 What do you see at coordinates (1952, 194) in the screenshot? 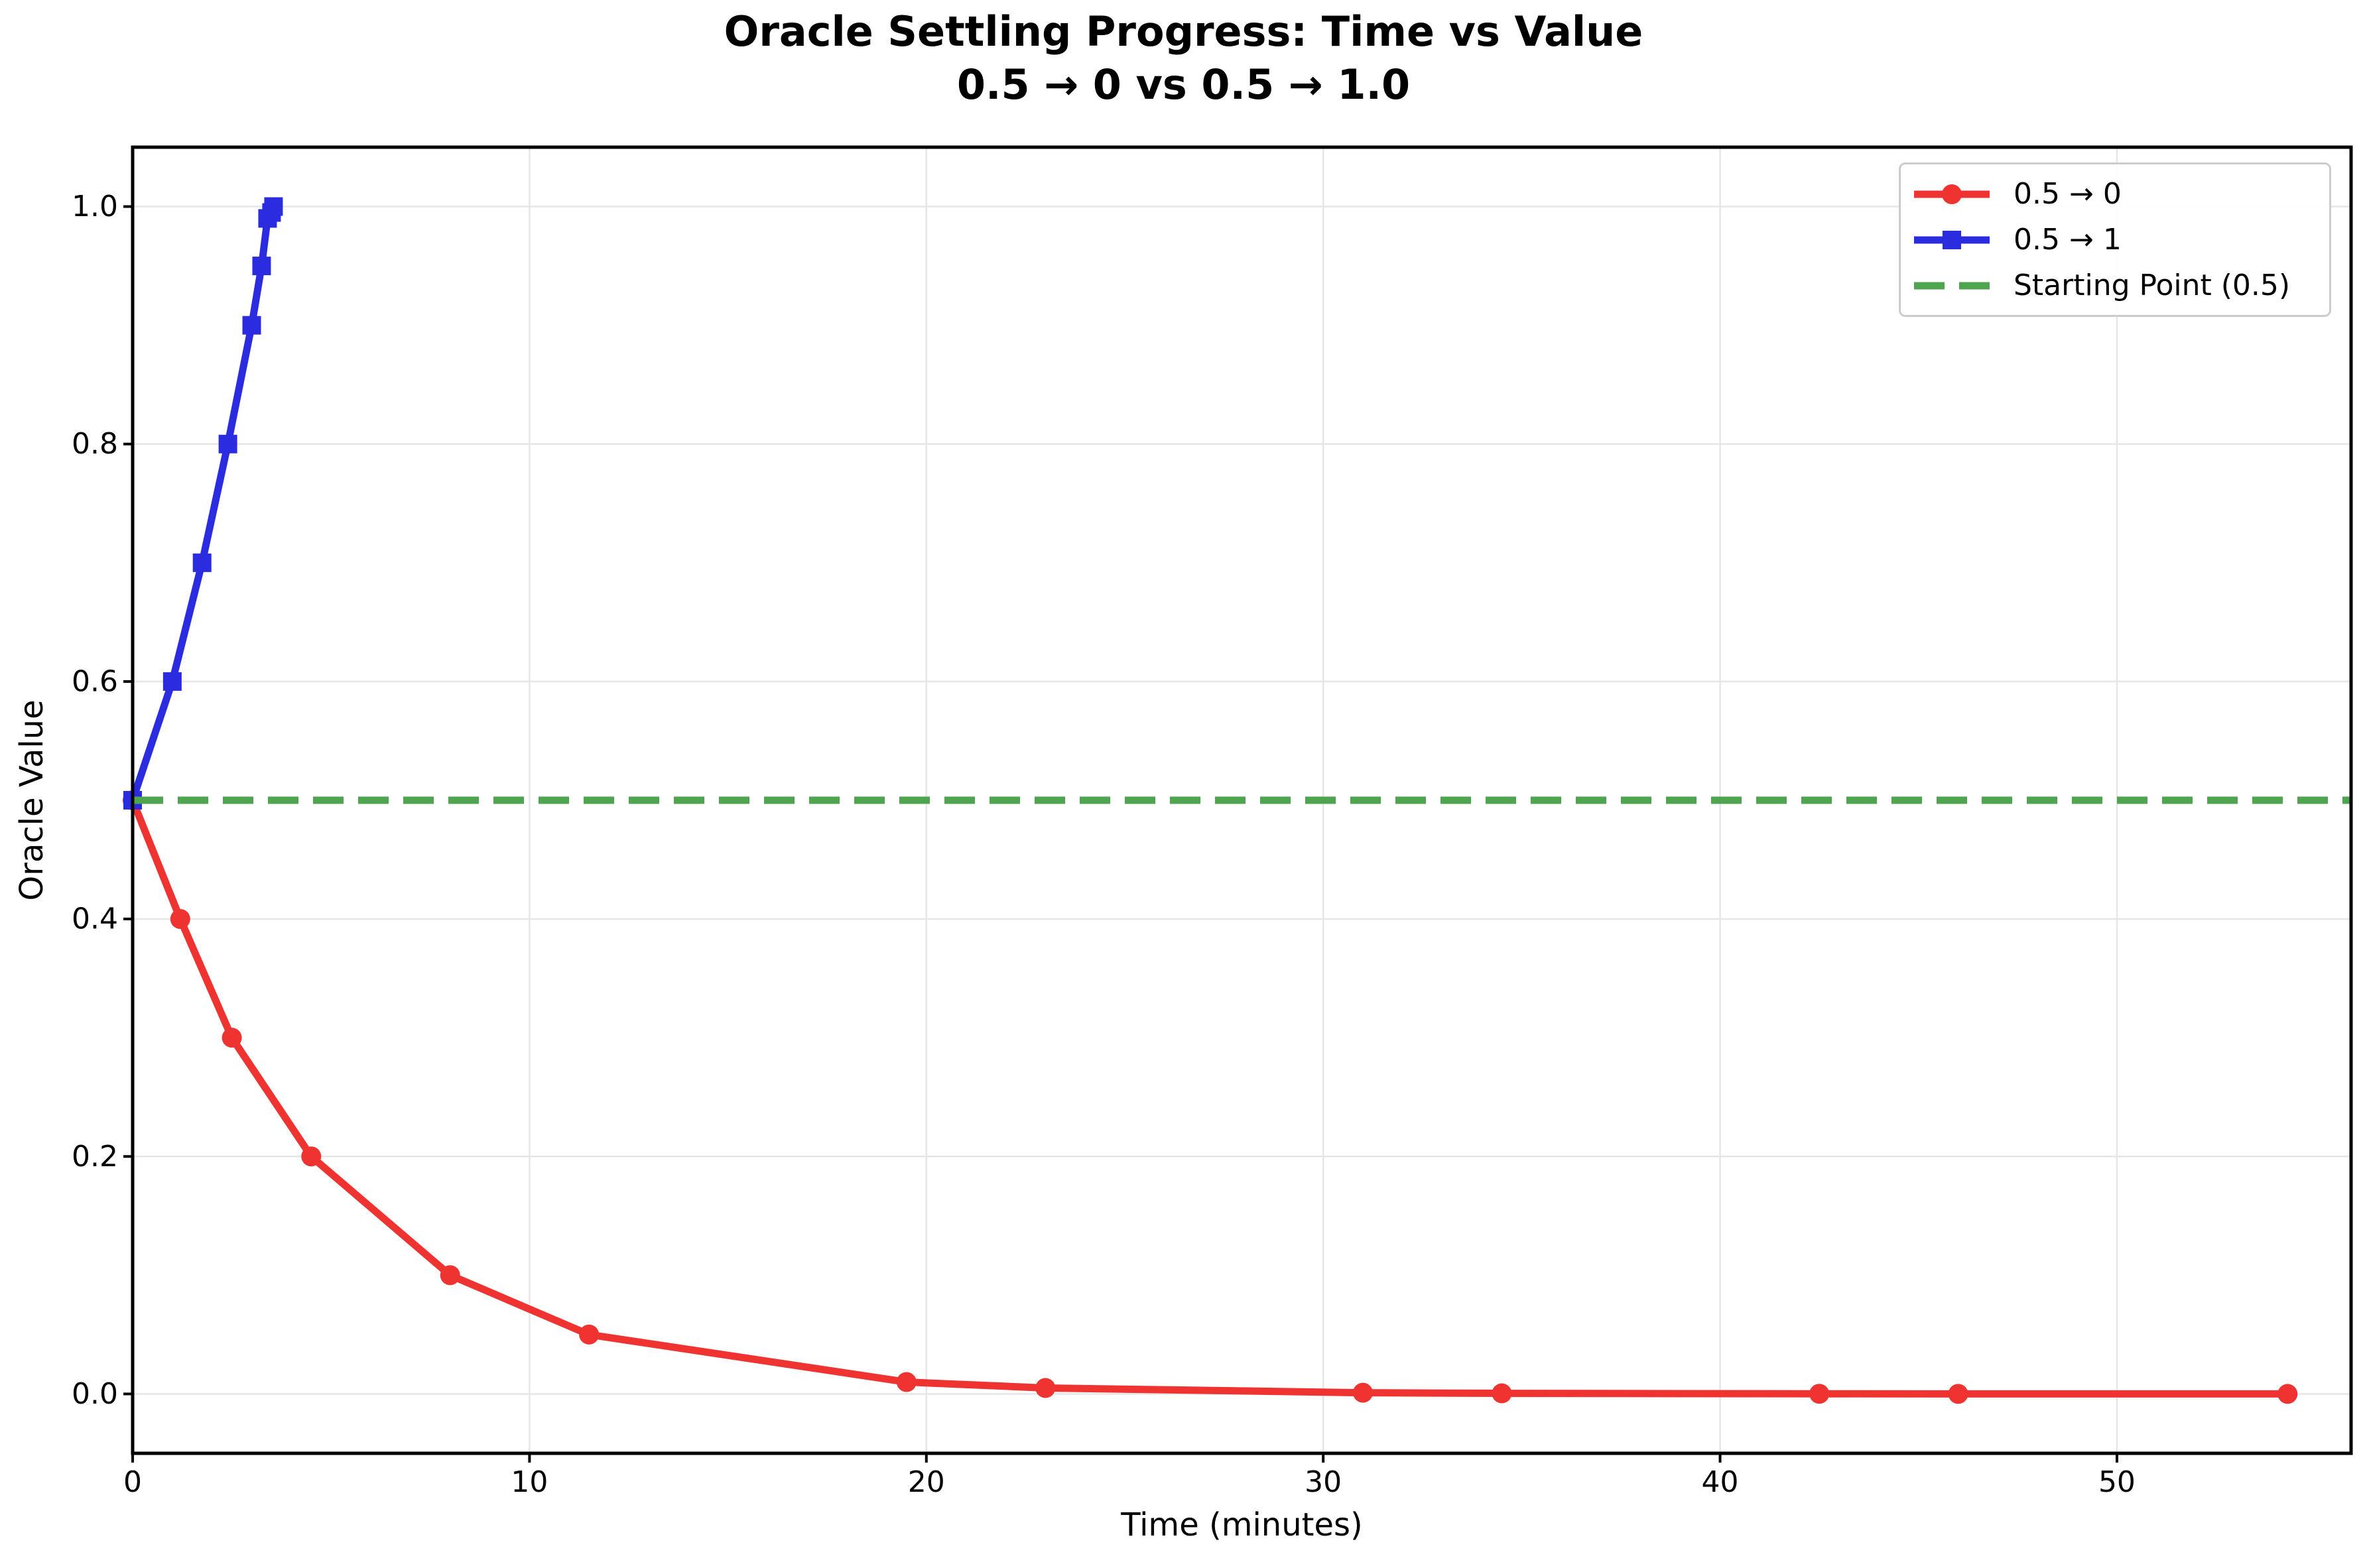
I see `red-line-circle-swatch-icon` at bounding box center [1952, 194].